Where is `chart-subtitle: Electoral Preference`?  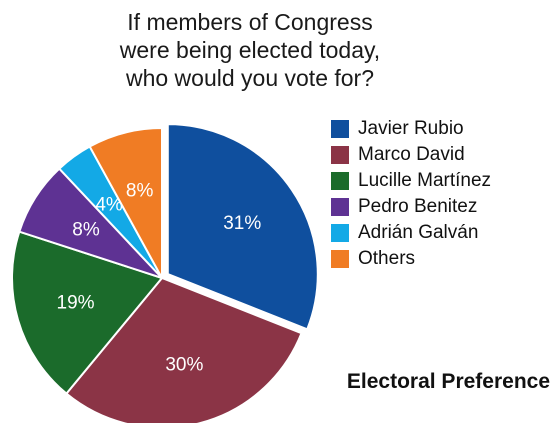 chart-subtitle: Electoral Preference is located at coordinates (448, 381).